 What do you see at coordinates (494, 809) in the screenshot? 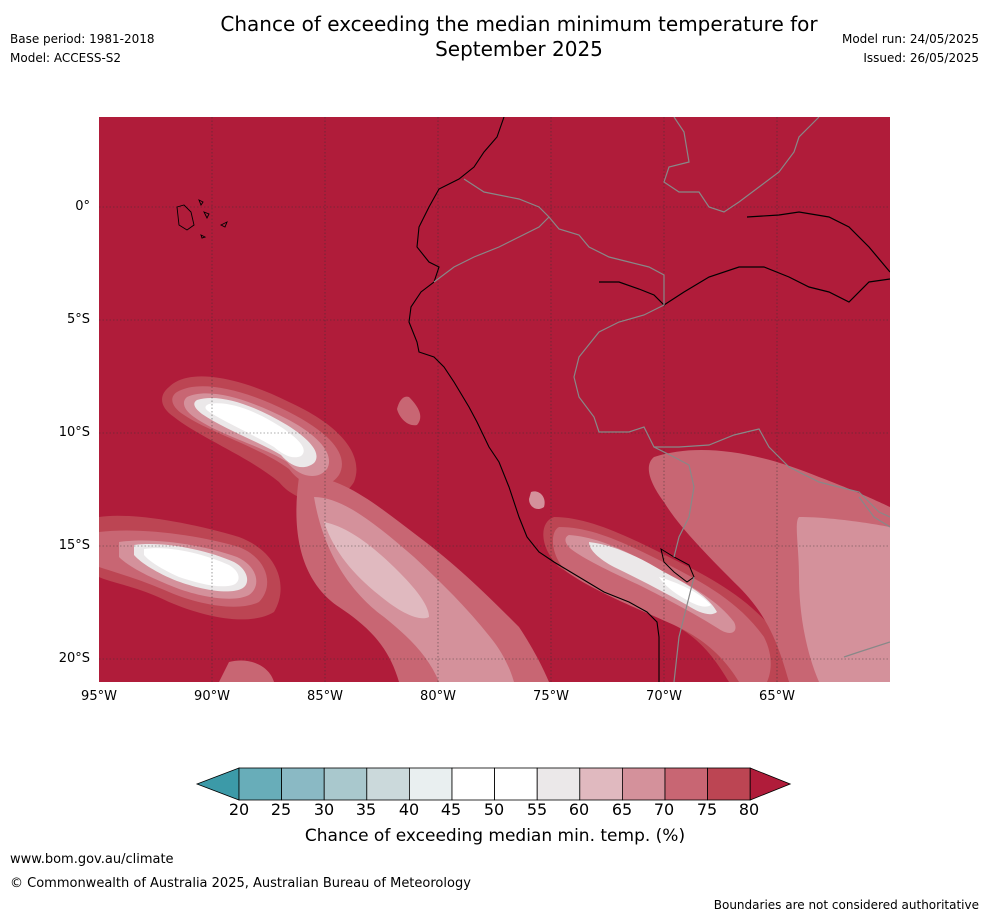
I see `colorbar-tick: 50` at bounding box center [494, 809].